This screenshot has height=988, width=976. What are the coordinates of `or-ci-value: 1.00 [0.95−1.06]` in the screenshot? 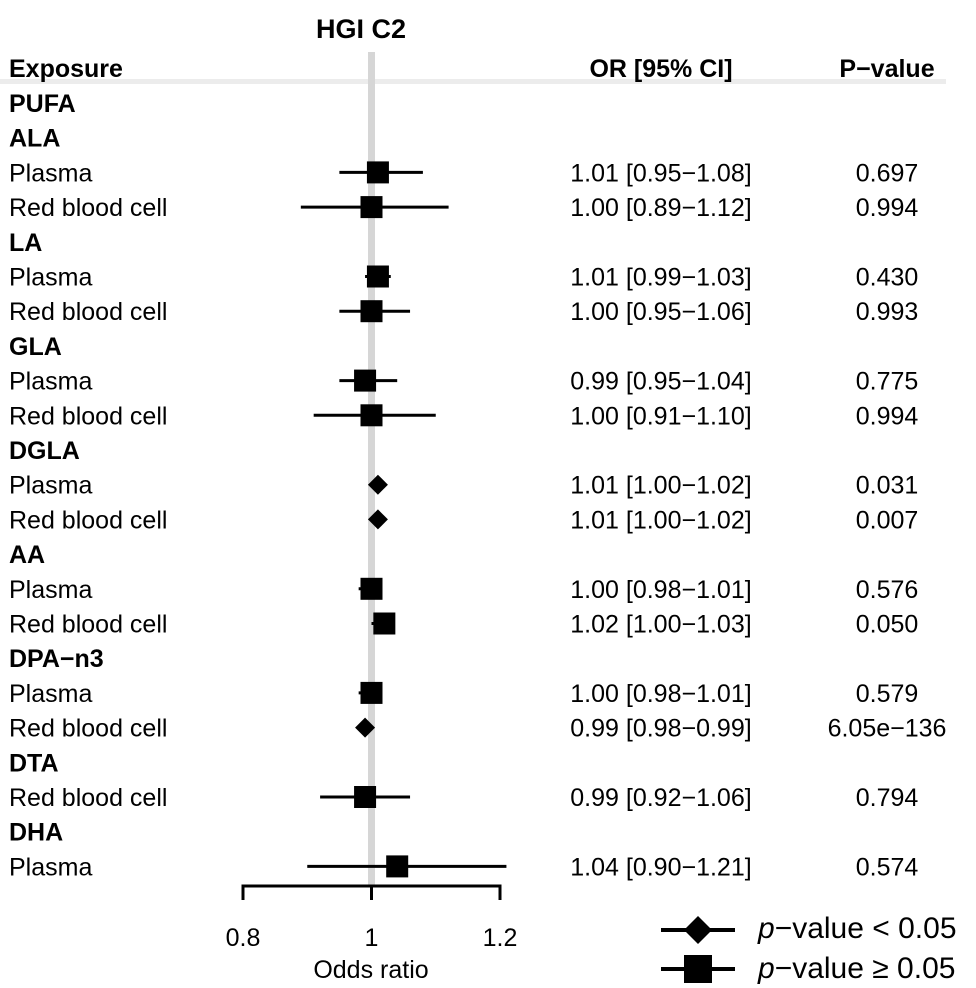 It's located at (660, 312).